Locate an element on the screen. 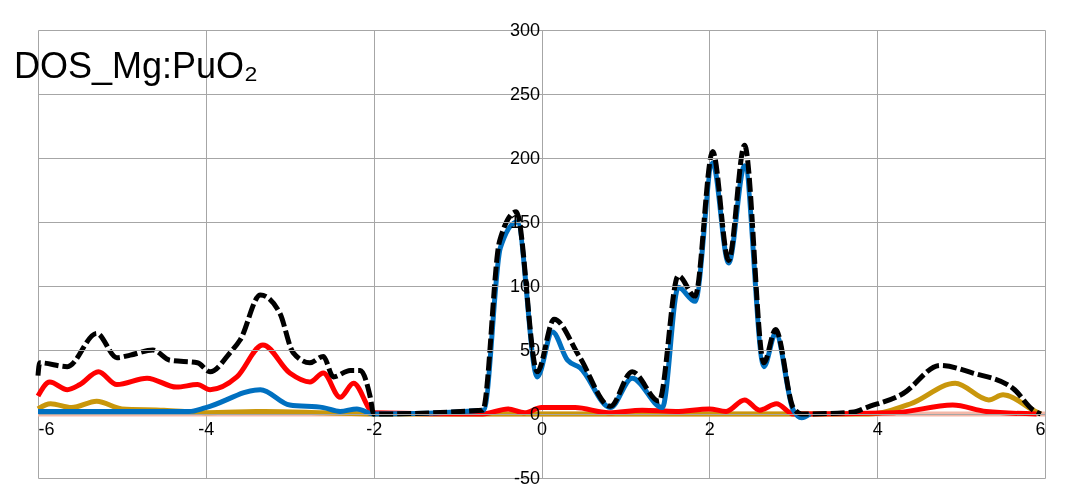 Image resolution: width=1080 pixels, height=496 pixels. y-tick-label: 200 is located at coordinates (524, 157).